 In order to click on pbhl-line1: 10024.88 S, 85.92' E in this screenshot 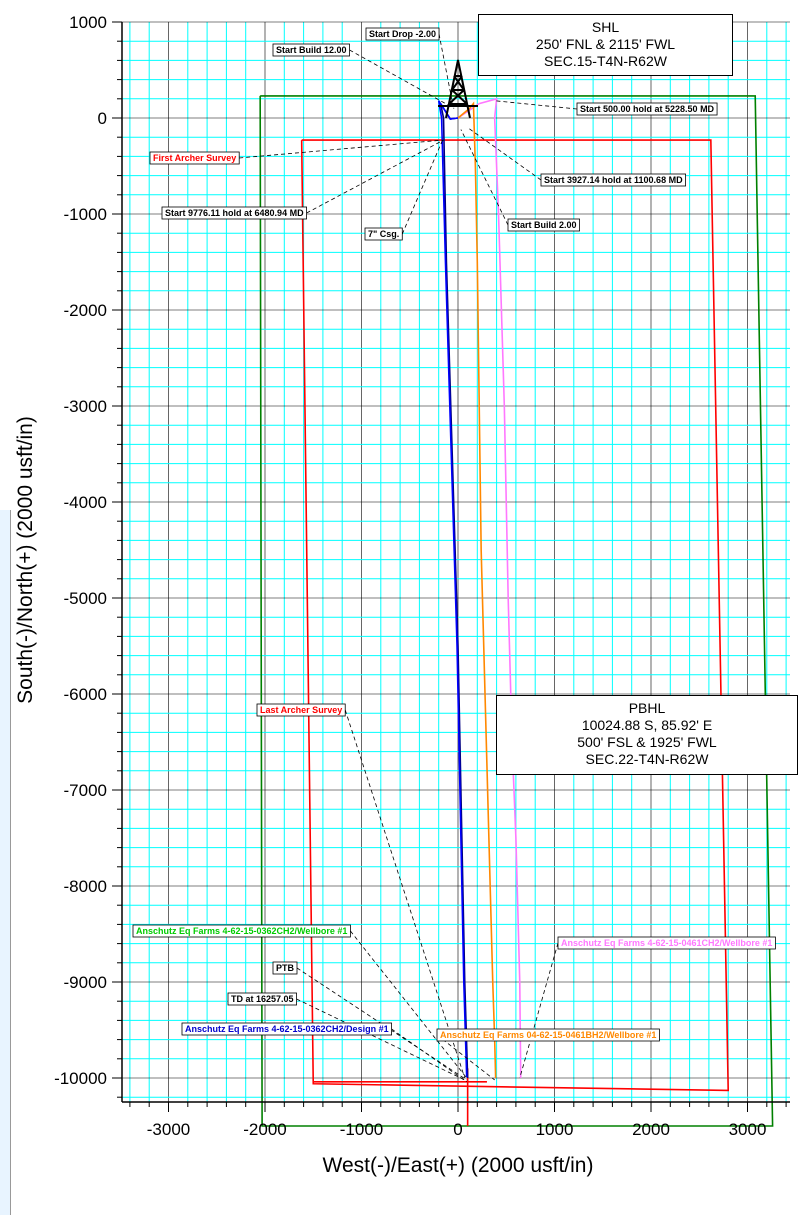, I will do `click(647, 725)`.